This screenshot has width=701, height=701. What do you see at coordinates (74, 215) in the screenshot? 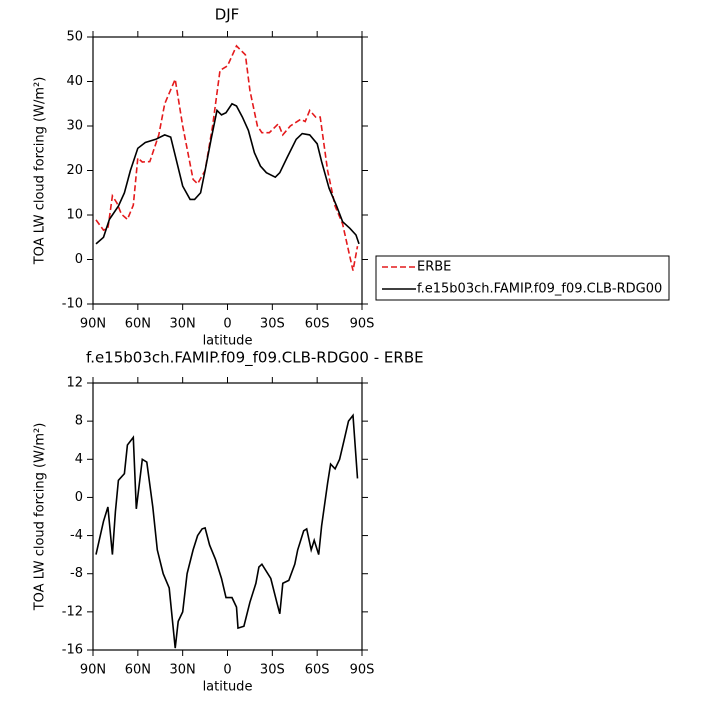
I see `y-tick-label: 10` at bounding box center [74, 215].